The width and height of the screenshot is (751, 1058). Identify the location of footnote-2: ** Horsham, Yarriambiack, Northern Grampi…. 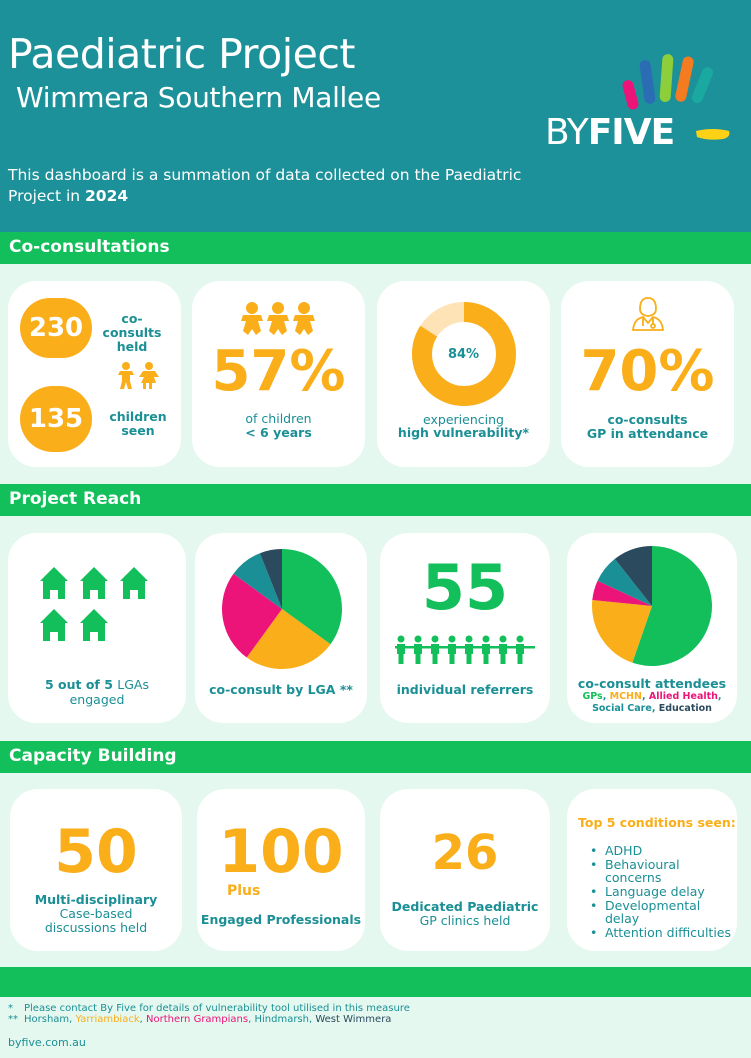
(200, 1019).